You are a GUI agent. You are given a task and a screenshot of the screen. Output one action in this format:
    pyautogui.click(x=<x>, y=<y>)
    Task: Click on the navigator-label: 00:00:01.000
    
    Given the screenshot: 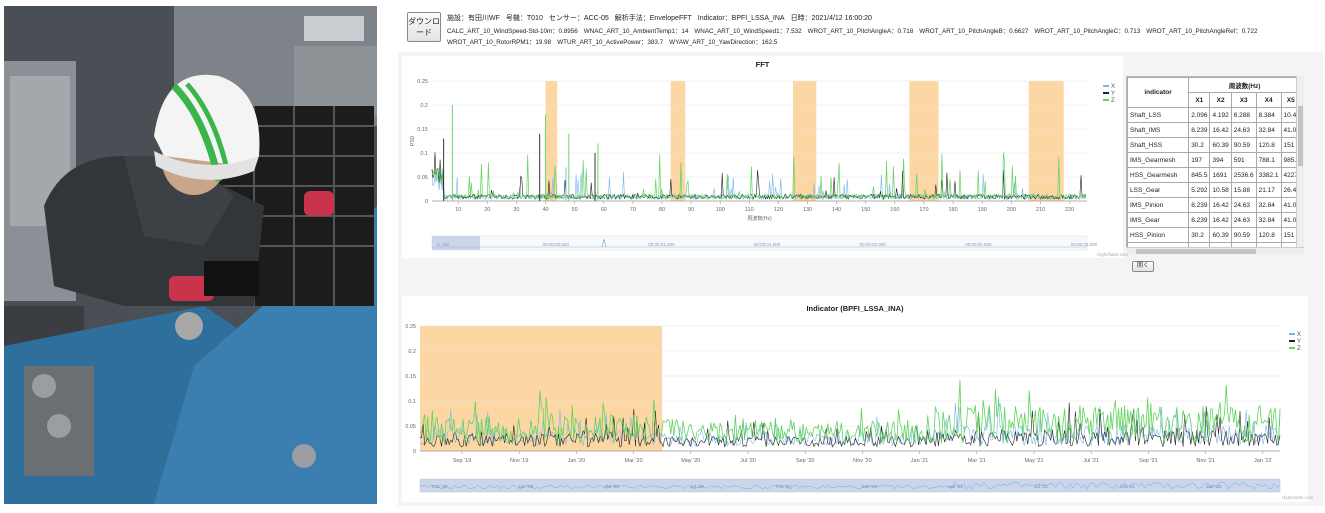 What is the action you would take?
    pyautogui.click(x=661, y=244)
    